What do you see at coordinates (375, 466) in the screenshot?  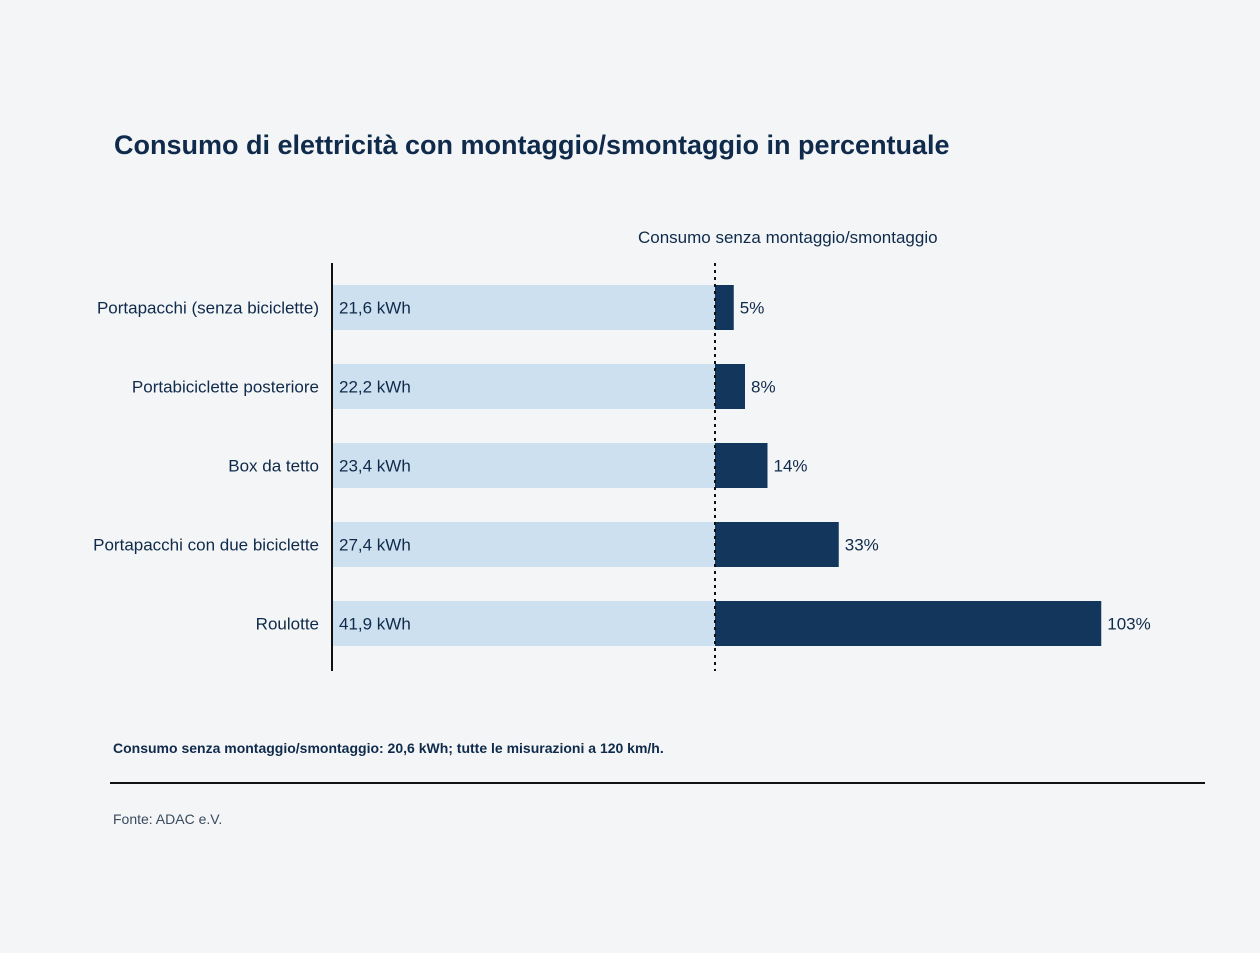 I see `kwh-data-label: 23,4 kWh` at bounding box center [375, 466].